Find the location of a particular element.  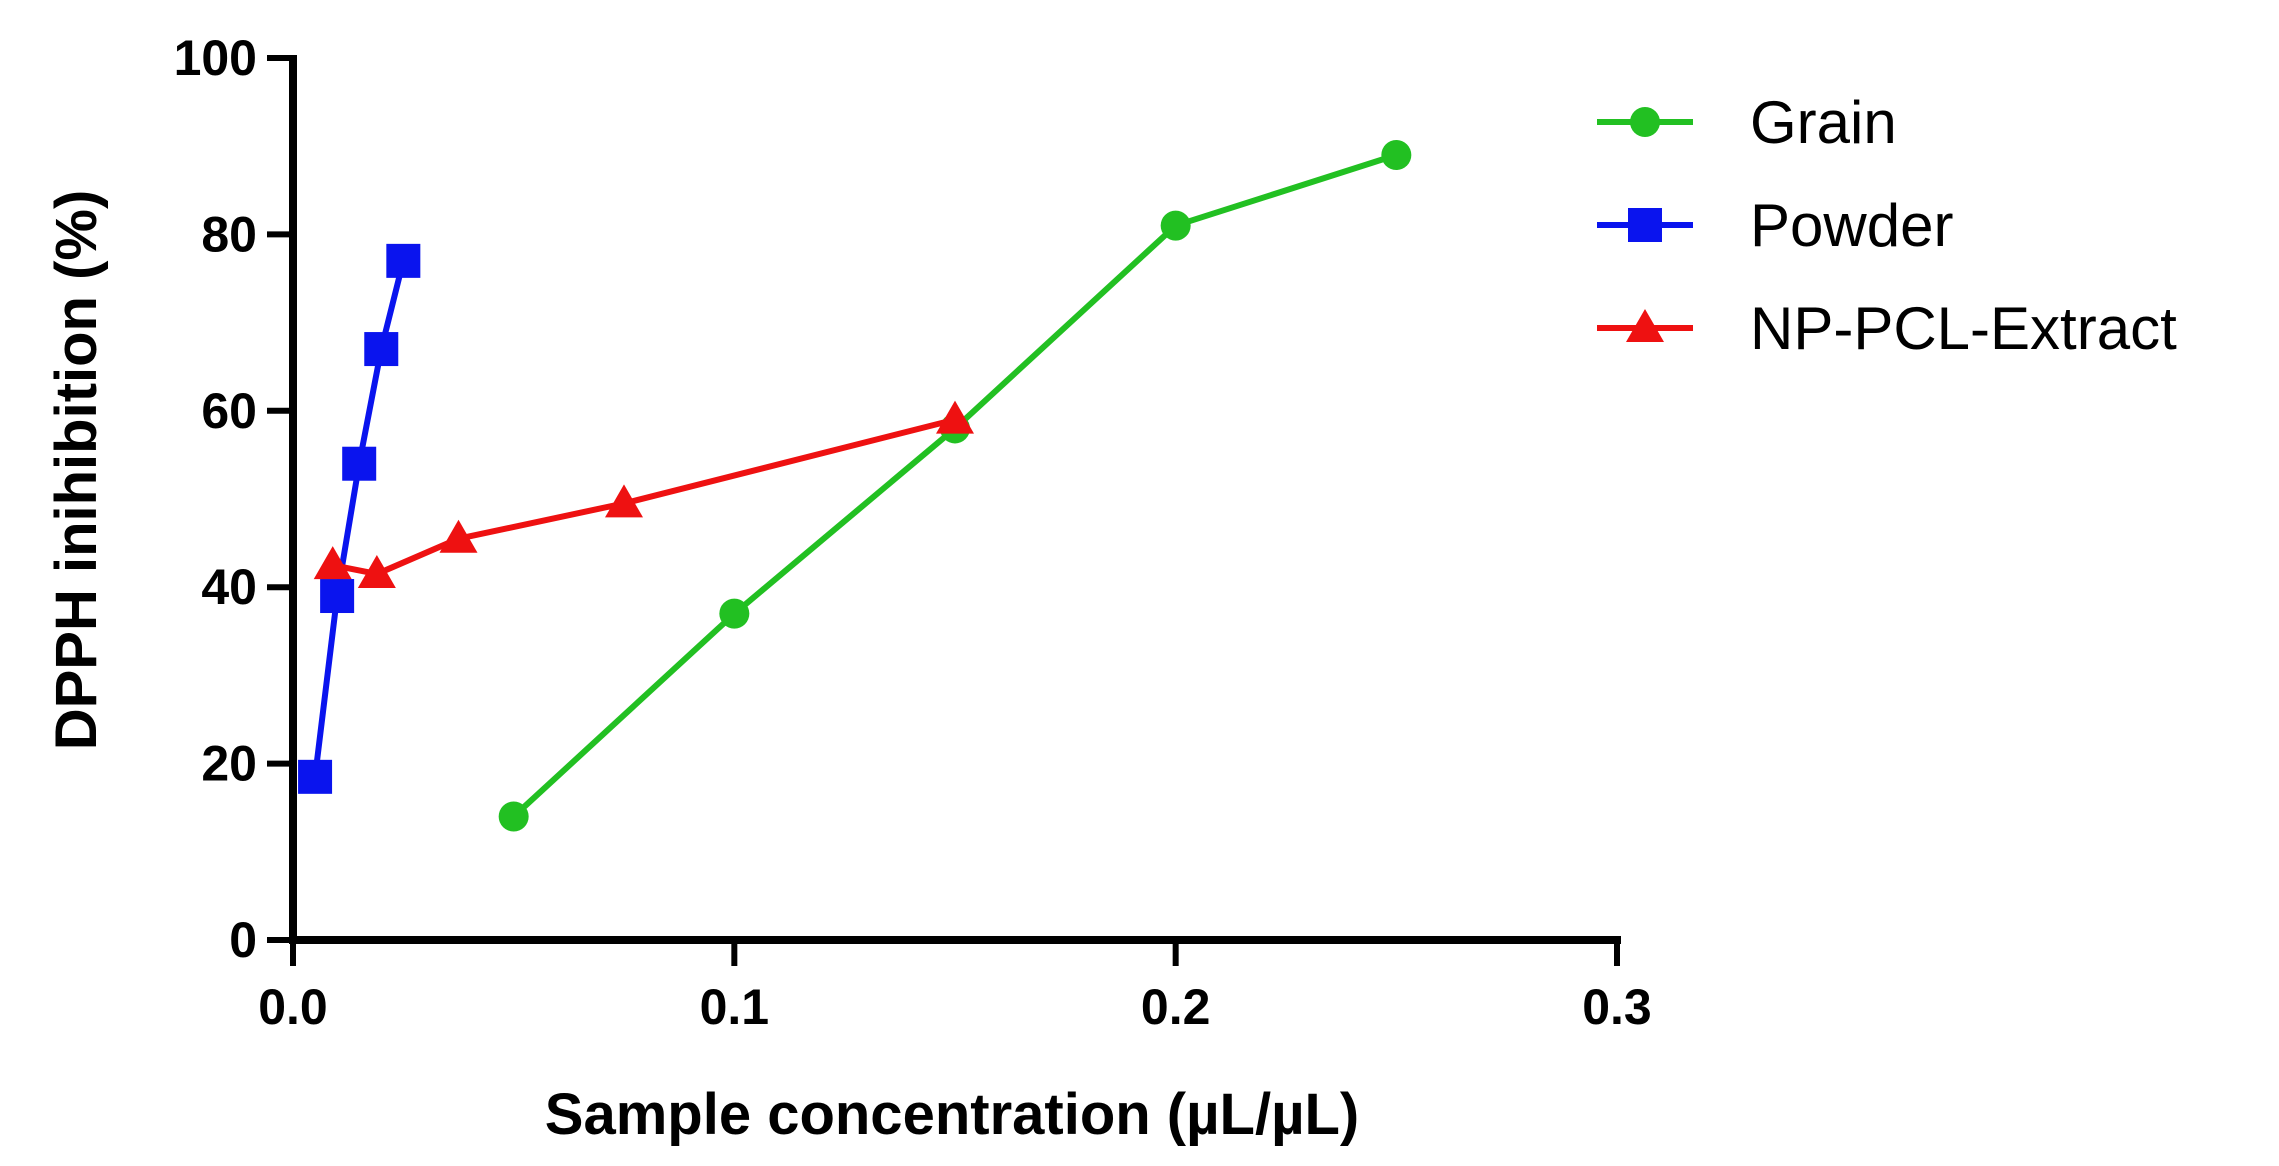

y-tick-label: 0 is located at coordinates (243, 940).